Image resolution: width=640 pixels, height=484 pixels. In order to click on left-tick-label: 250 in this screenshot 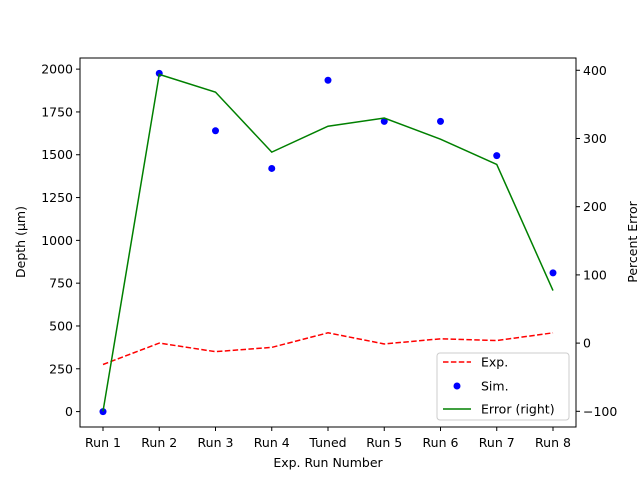, I will do `click(61, 368)`.